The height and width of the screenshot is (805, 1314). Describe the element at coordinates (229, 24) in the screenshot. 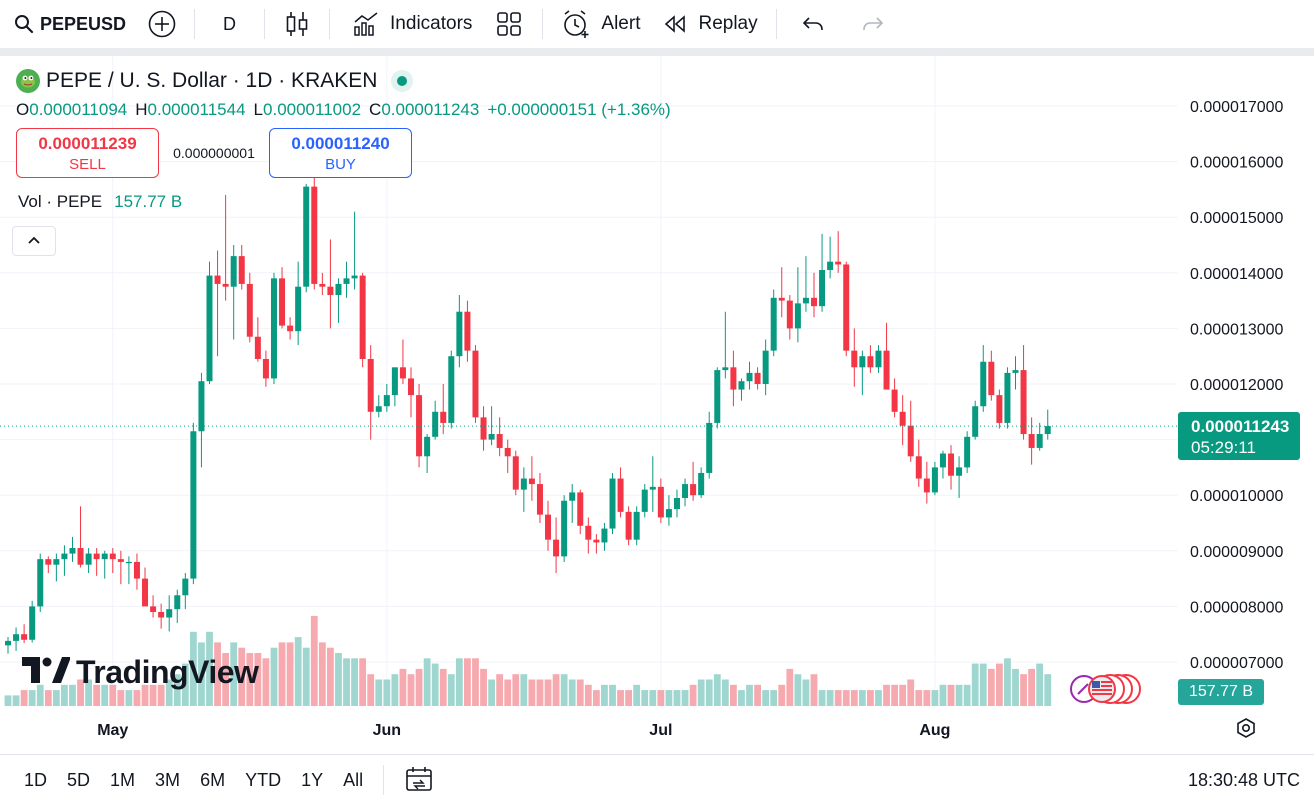

I see `interval-button: D` at that location.